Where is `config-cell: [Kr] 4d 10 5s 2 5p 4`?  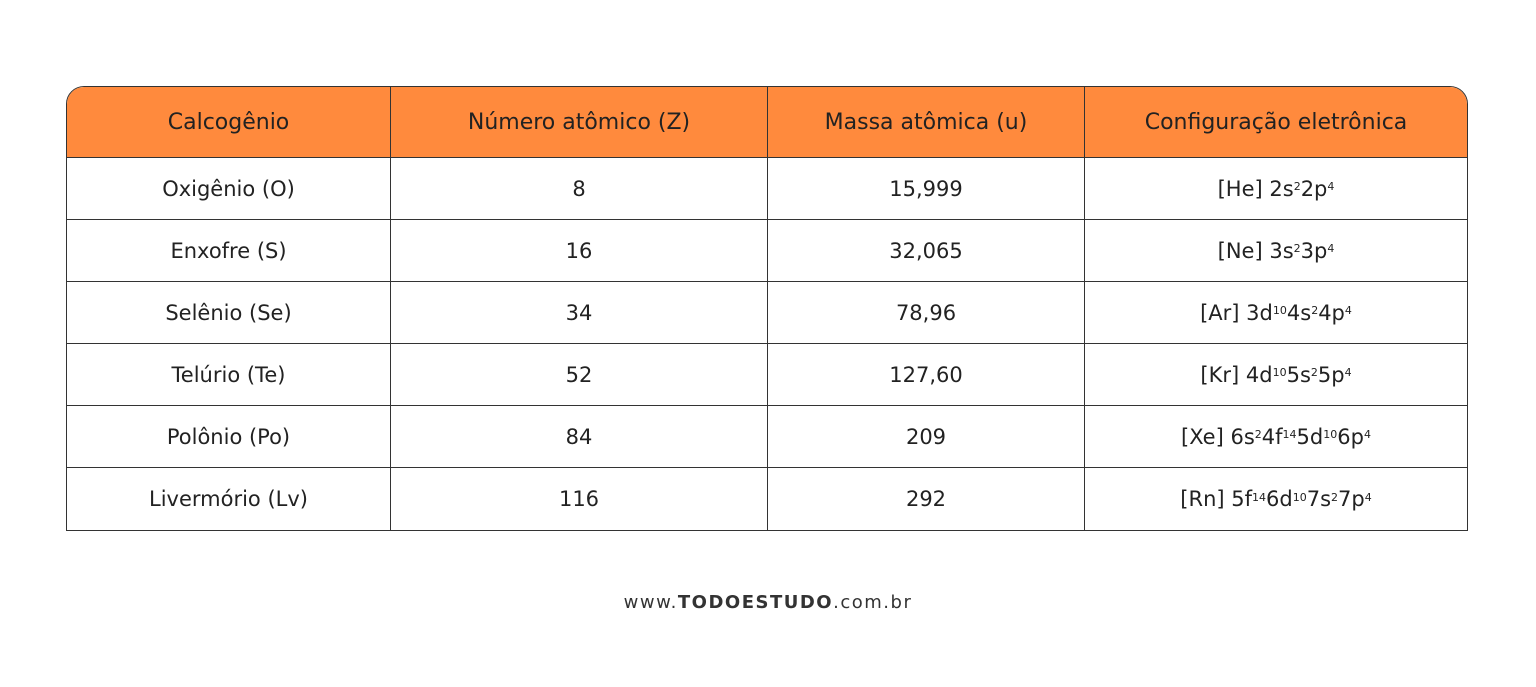 config-cell: [Kr] 4d 10 5s 2 5p 4 is located at coordinates (1276, 375).